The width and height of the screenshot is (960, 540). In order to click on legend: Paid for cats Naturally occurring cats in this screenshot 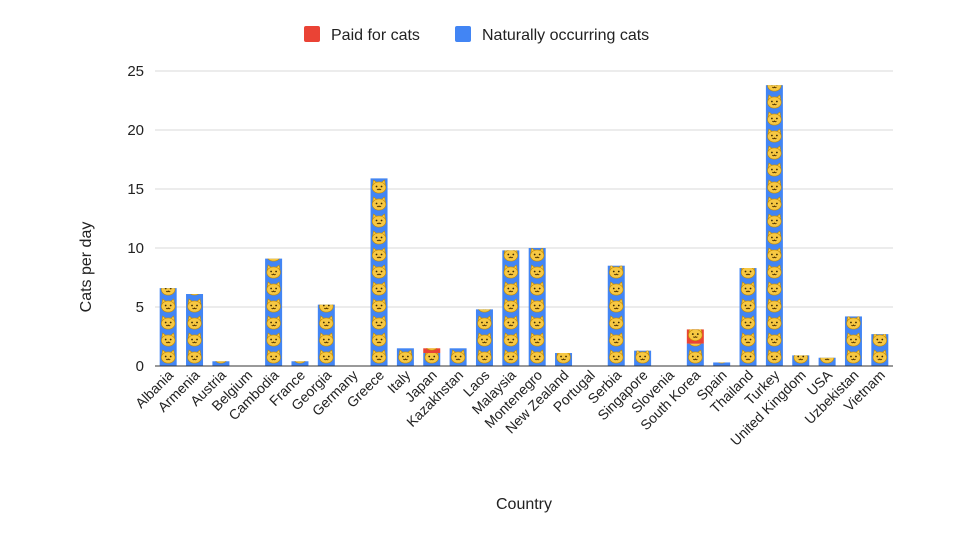, I will do `click(476, 35)`.